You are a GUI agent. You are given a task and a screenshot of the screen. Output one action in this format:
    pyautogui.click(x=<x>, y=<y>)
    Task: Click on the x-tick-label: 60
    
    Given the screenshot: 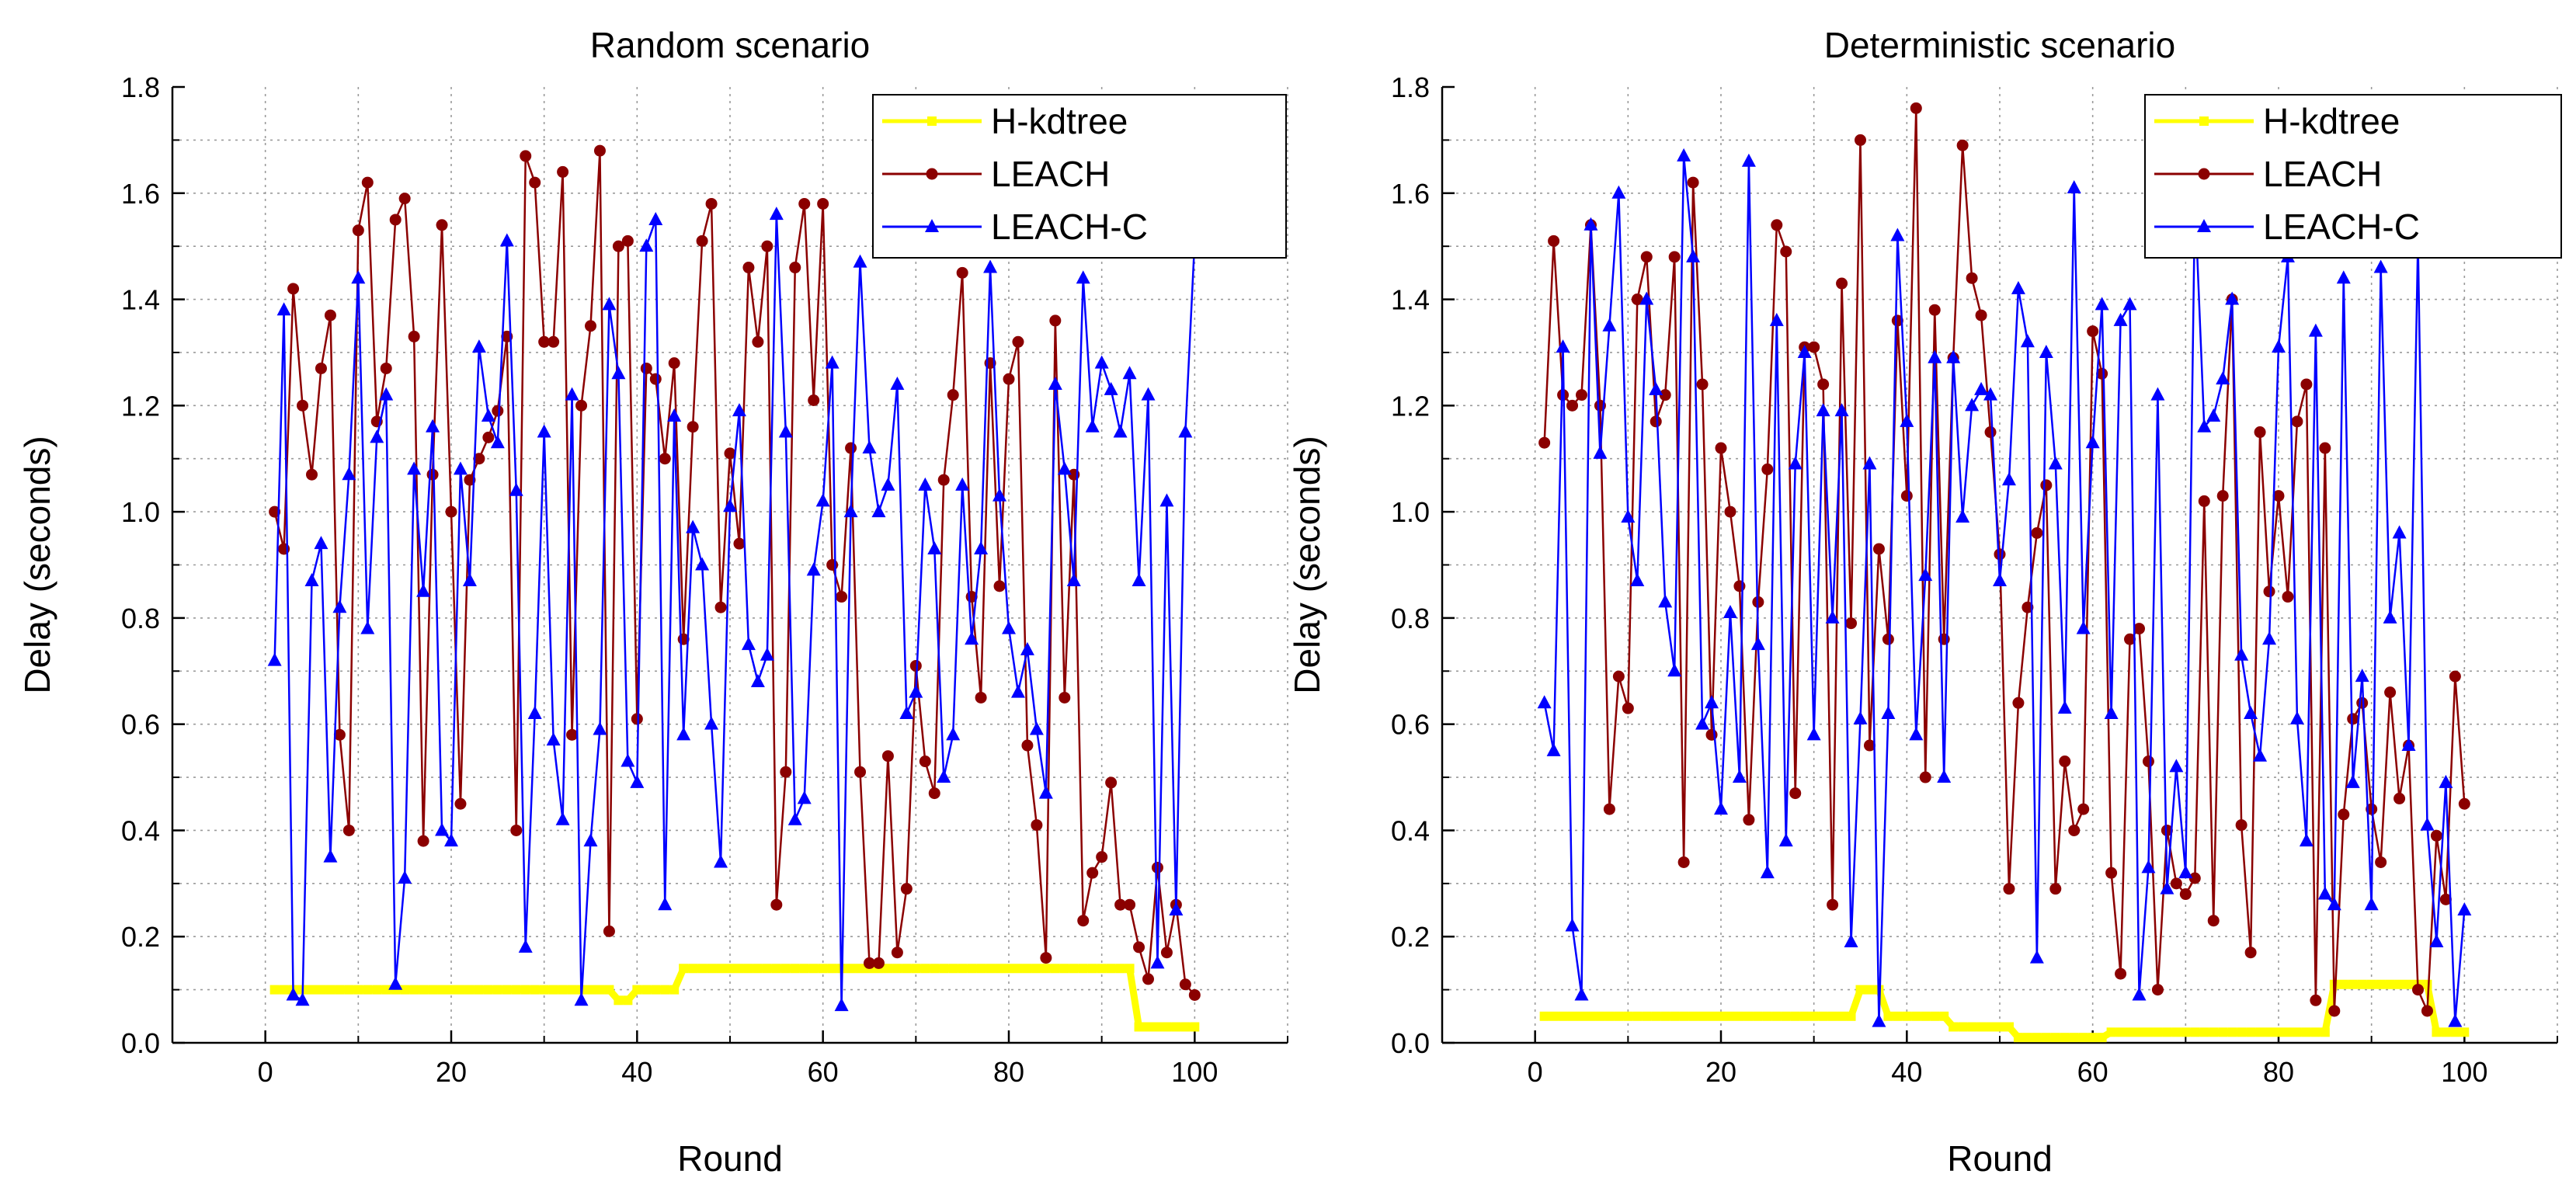 What is the action you would take?
    pyautogui.click(x=824, y=1072)
    